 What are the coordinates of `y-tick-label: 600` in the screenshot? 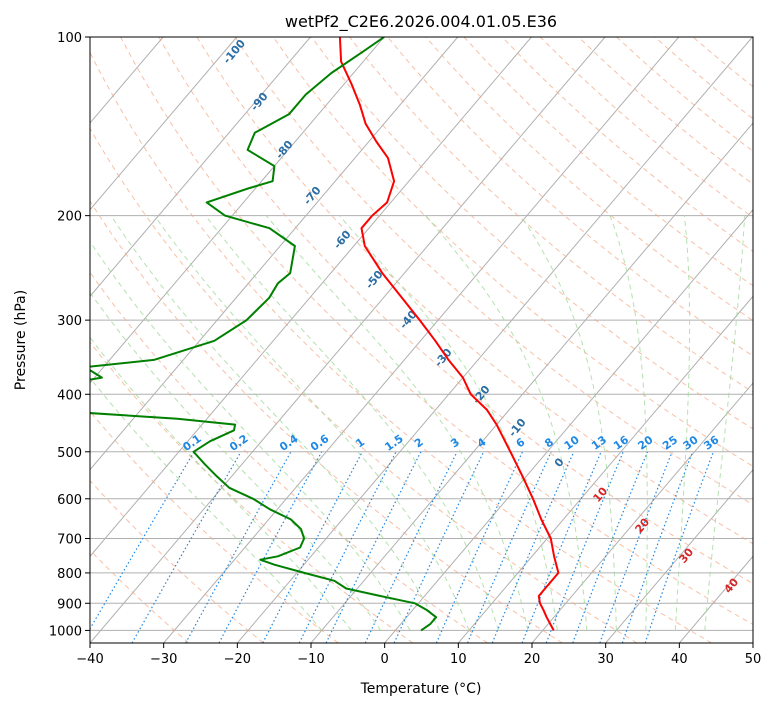 It's located at (69, 500).